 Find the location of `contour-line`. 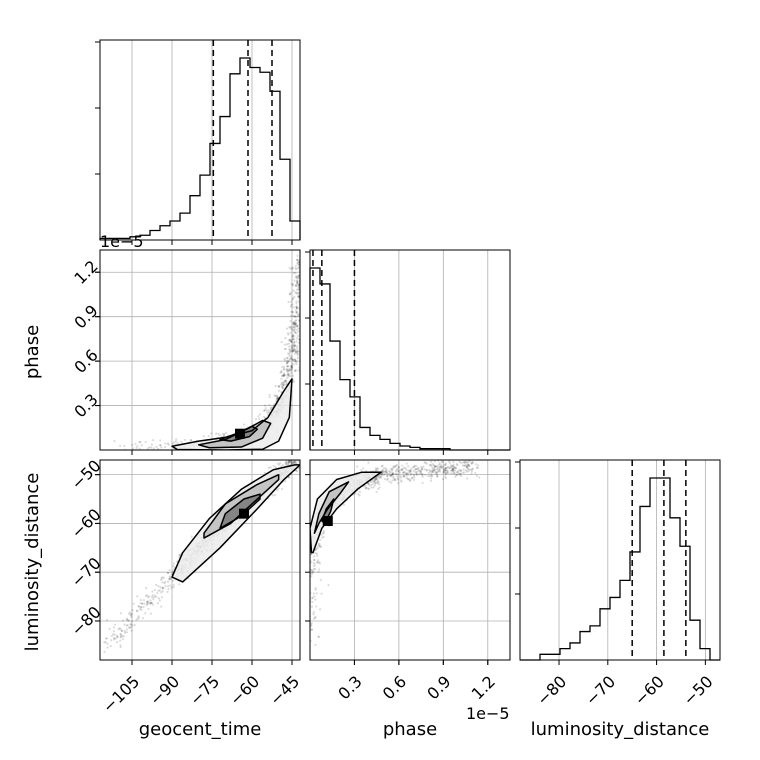

contour-line is located at coordinates (331, 507).